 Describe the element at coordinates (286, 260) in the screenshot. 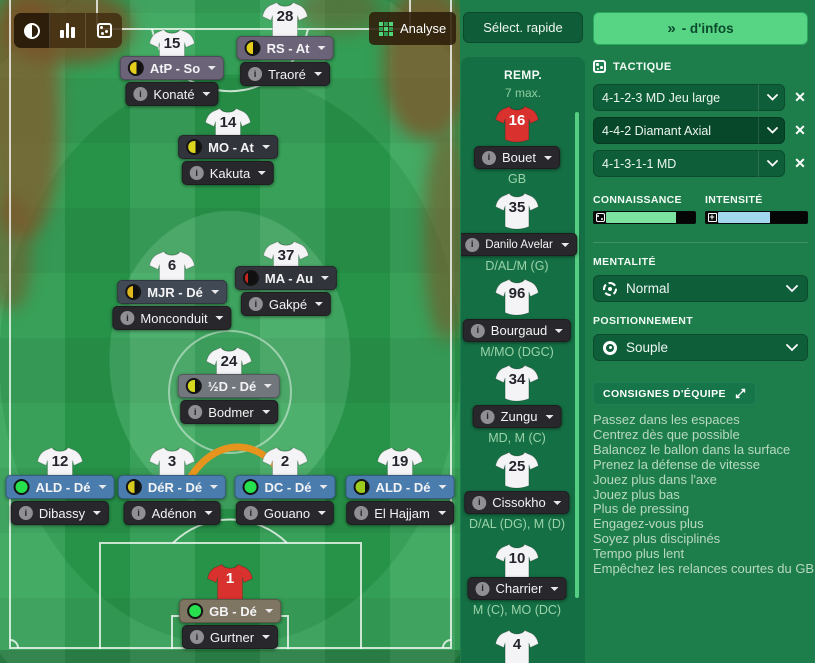

I see `player-jersey: 37` at that location.